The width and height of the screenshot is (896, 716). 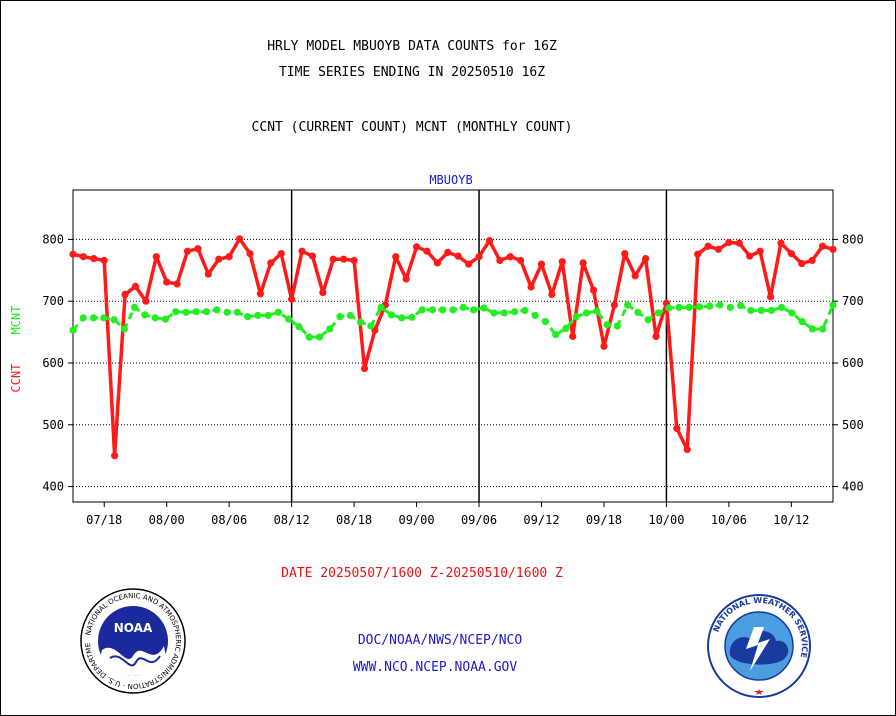 I want to click on y-tick-label-right: 800, so click(x=853, y=239).